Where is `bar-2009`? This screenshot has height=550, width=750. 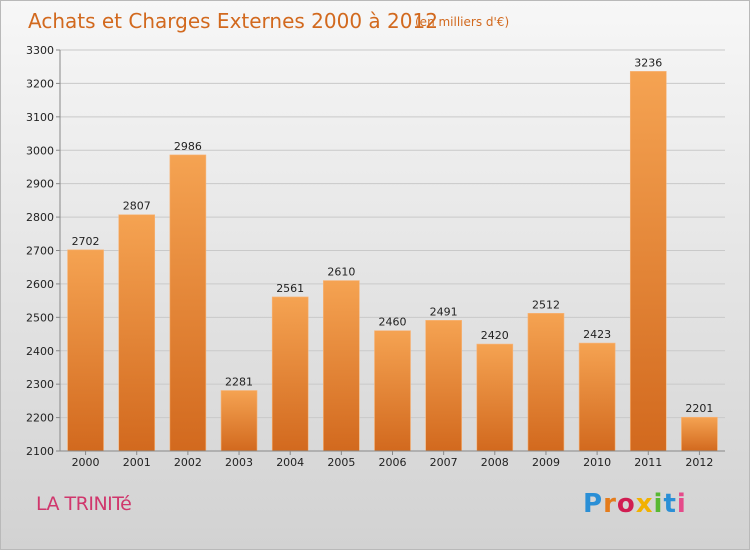 bar-2009 is located at coordinates (546, 382).